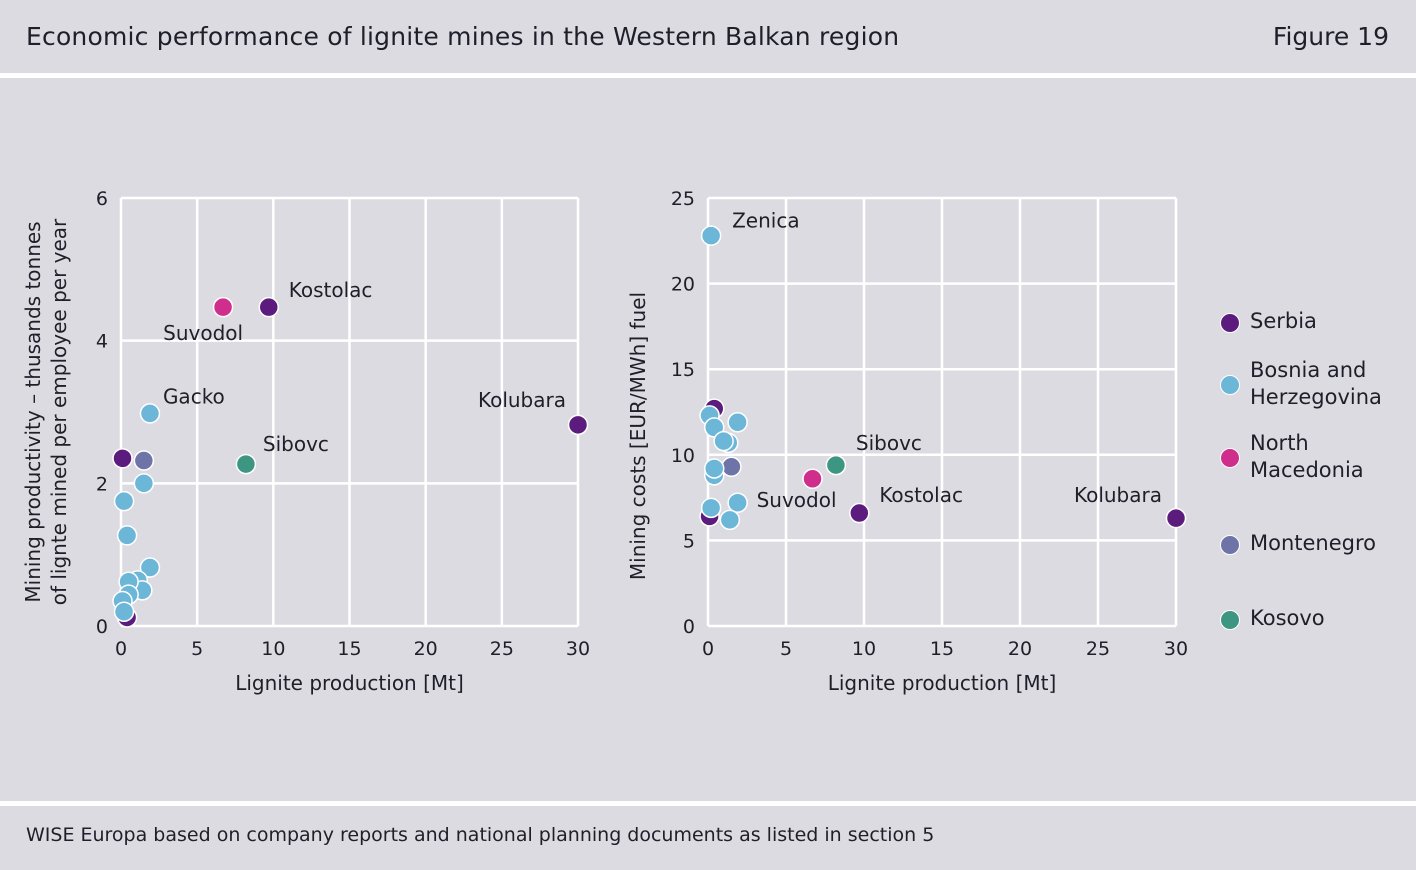 Image resolution: width=1416 pixels, height=870 pixels. What do you see at coordinates (708, 75) in the screenshot?
I see `header-divider` at bounding box center [708, 75].